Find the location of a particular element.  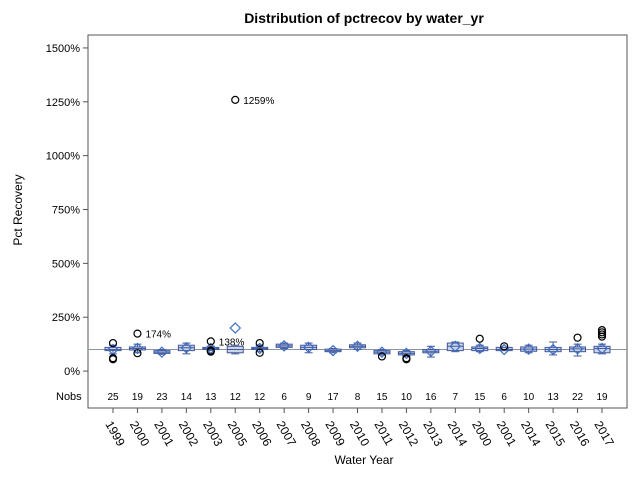

y-tick-label: 500% is located at coordinates (66, 264).